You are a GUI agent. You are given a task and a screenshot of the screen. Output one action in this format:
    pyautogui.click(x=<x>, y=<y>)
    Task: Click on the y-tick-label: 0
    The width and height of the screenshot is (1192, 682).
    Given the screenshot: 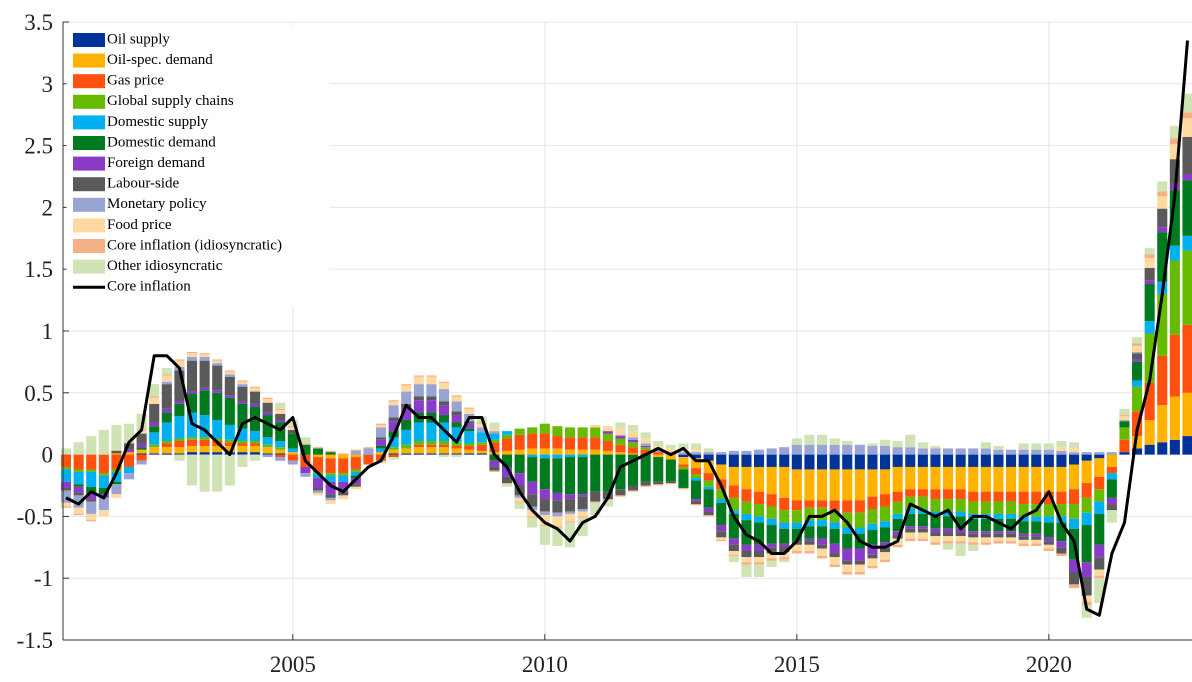 What is the action you would take?
    pyautogui.click(x=48, y=455)
    